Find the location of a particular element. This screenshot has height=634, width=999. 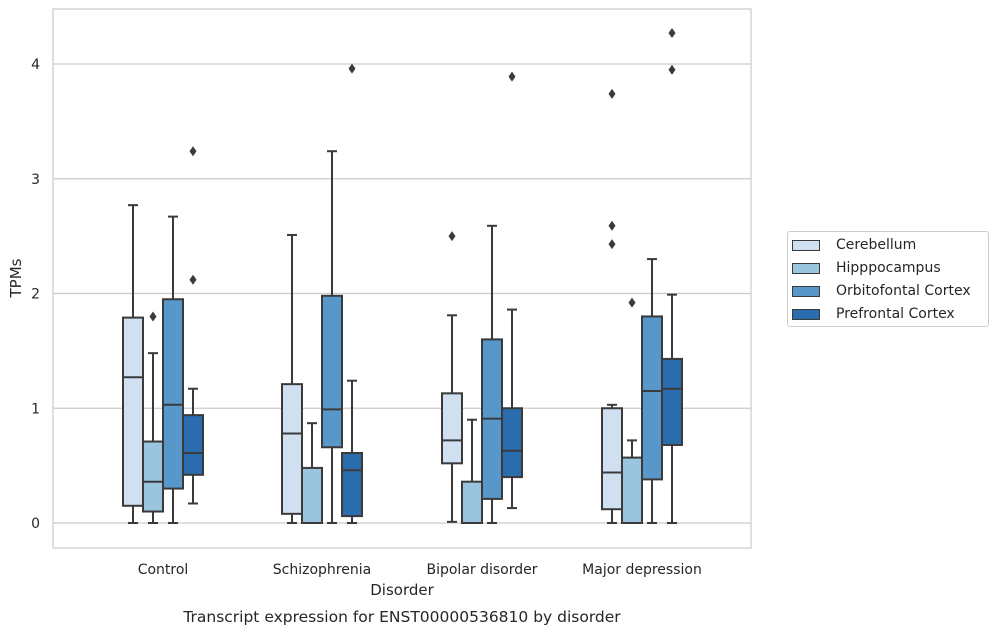

legend-item-prefrontal: Prefrontal Cortex is located at coordinates (873, 314).